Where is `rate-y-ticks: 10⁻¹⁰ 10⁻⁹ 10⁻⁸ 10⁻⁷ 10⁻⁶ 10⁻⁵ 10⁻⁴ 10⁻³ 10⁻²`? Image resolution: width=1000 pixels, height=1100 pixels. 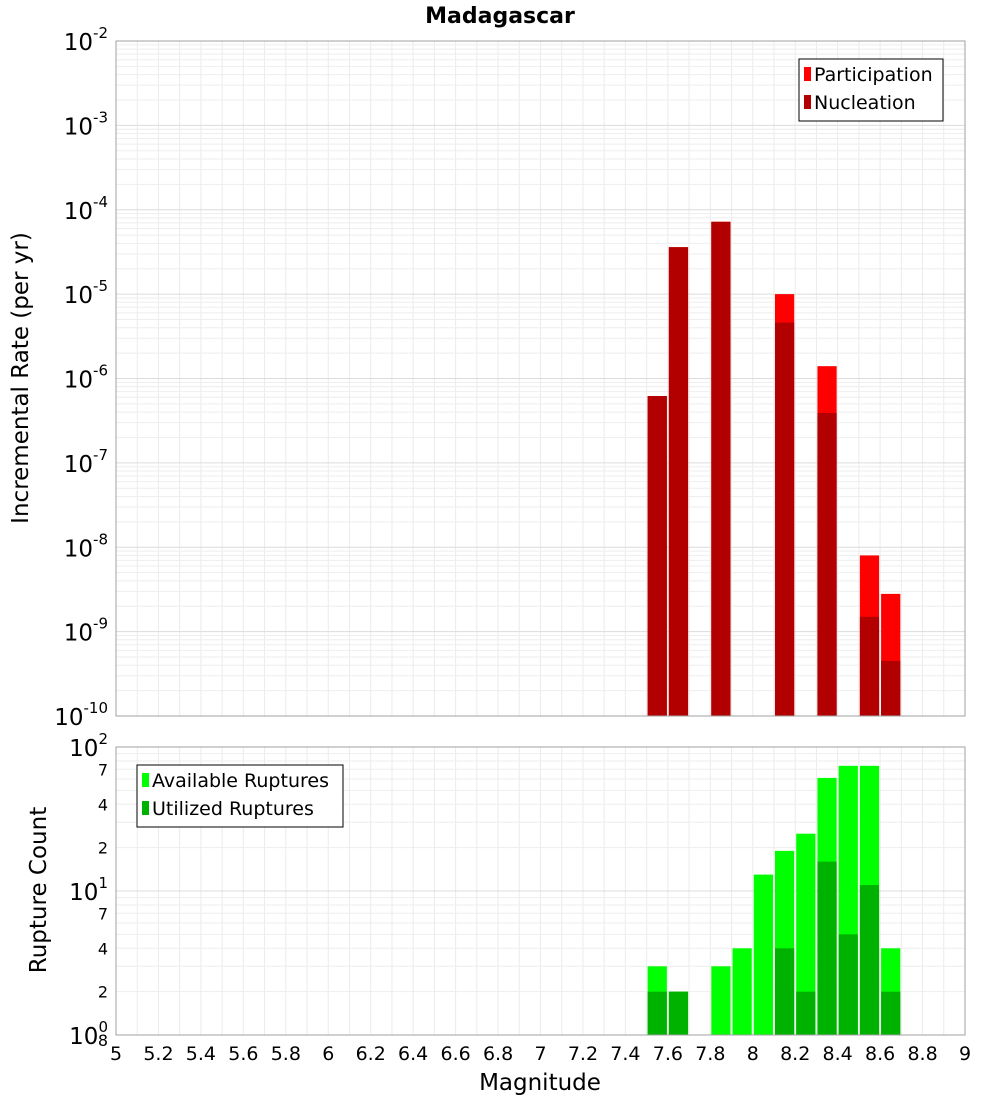 rate-y-ticks: 10⁻¹⁰ 10⁻⁹ 10⁻⁸ 10⁻⁷ 10⁻⁶ 10⁻⁵ 10⁻⁴ 10⁻³ 10⁻² is located at coordinates (81, 377).